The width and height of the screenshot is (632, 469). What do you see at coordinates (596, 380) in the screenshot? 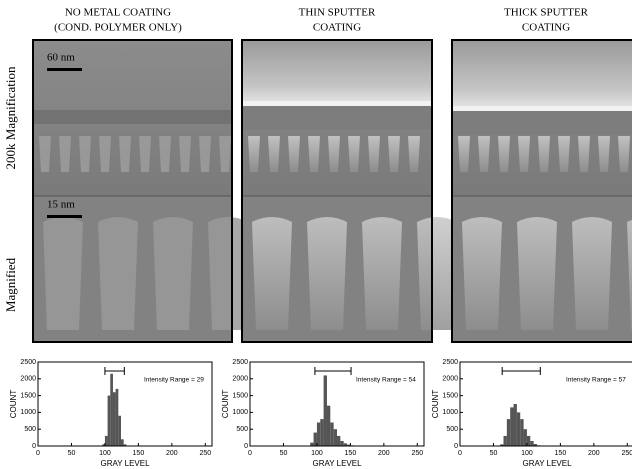
I see `annotation: Intensity Range = 57` at bounding box center [596, 380].